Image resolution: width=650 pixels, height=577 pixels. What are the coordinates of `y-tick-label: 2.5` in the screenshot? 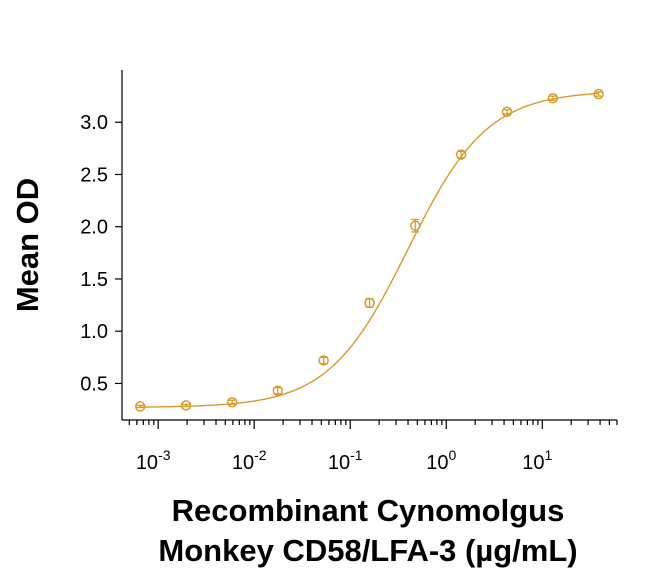 It's located at (94, 175).